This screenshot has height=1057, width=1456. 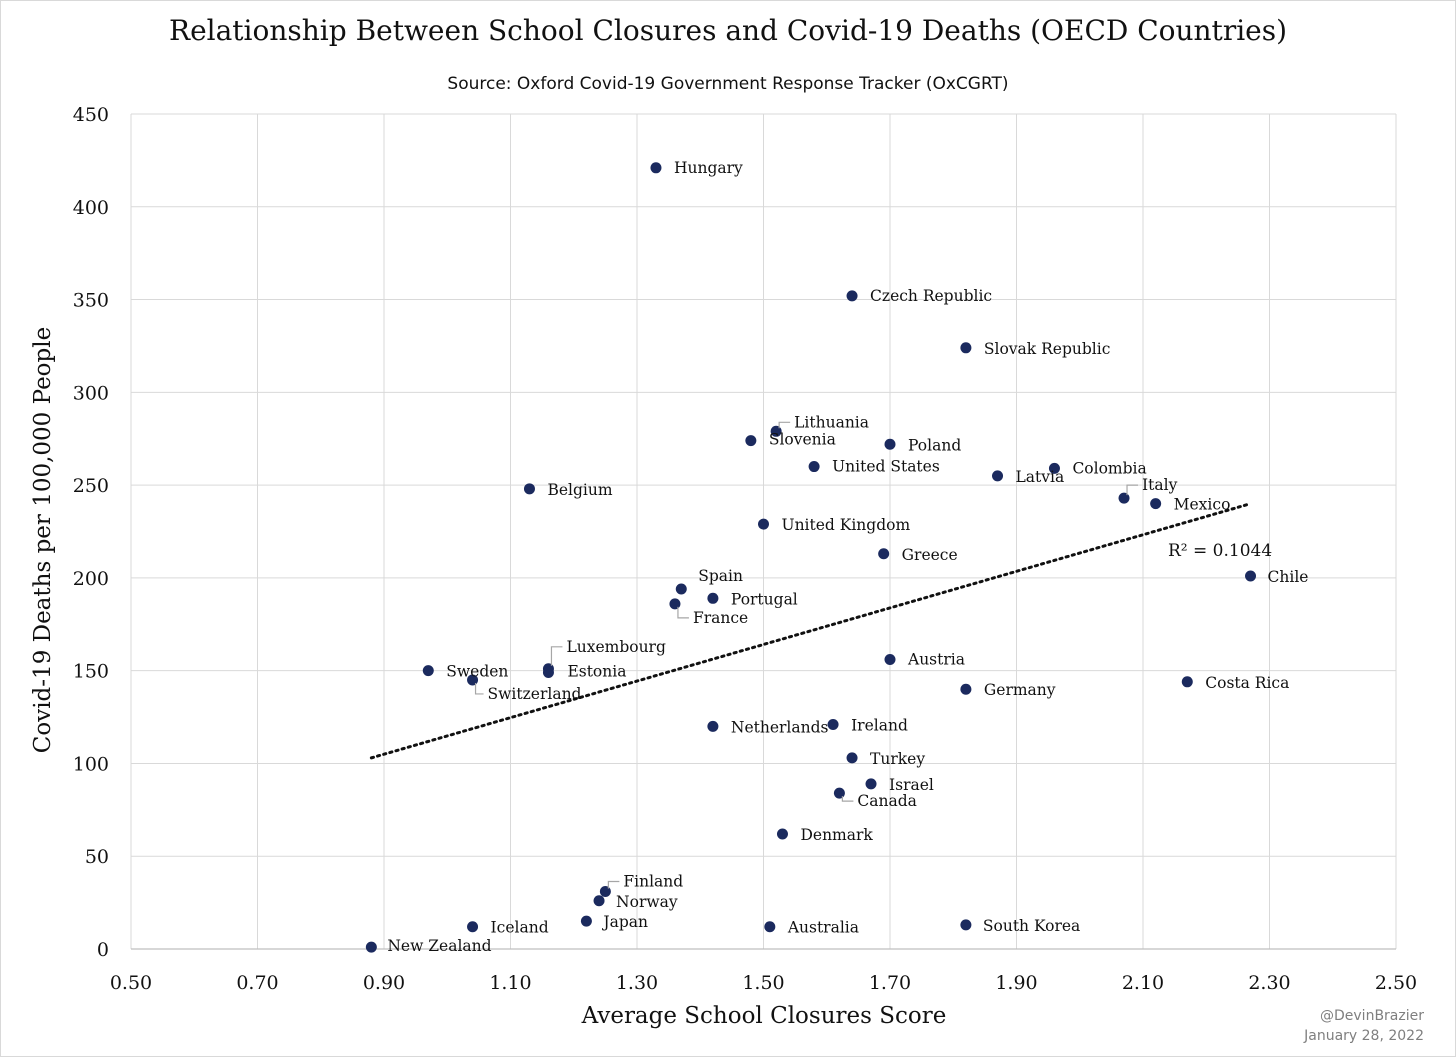 I want to click on x-tick-label: 2.10, so click(x=1143, y=983).